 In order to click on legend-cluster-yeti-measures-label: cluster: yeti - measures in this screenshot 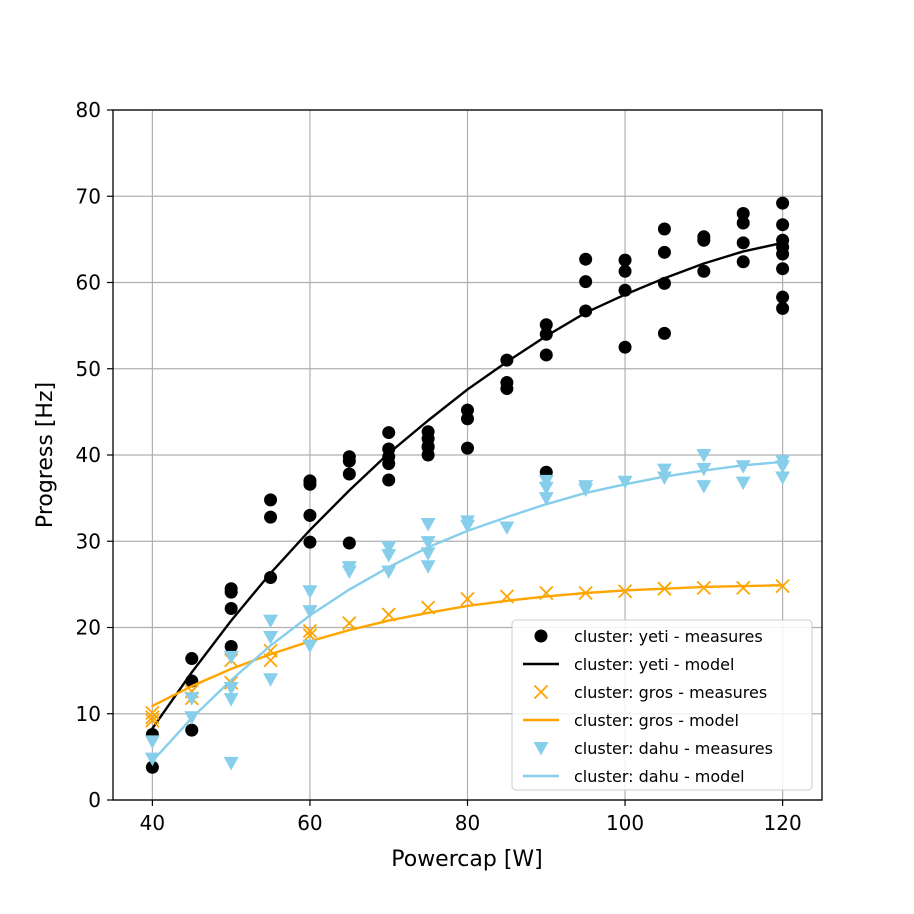, I will do `click(668, 636)`.